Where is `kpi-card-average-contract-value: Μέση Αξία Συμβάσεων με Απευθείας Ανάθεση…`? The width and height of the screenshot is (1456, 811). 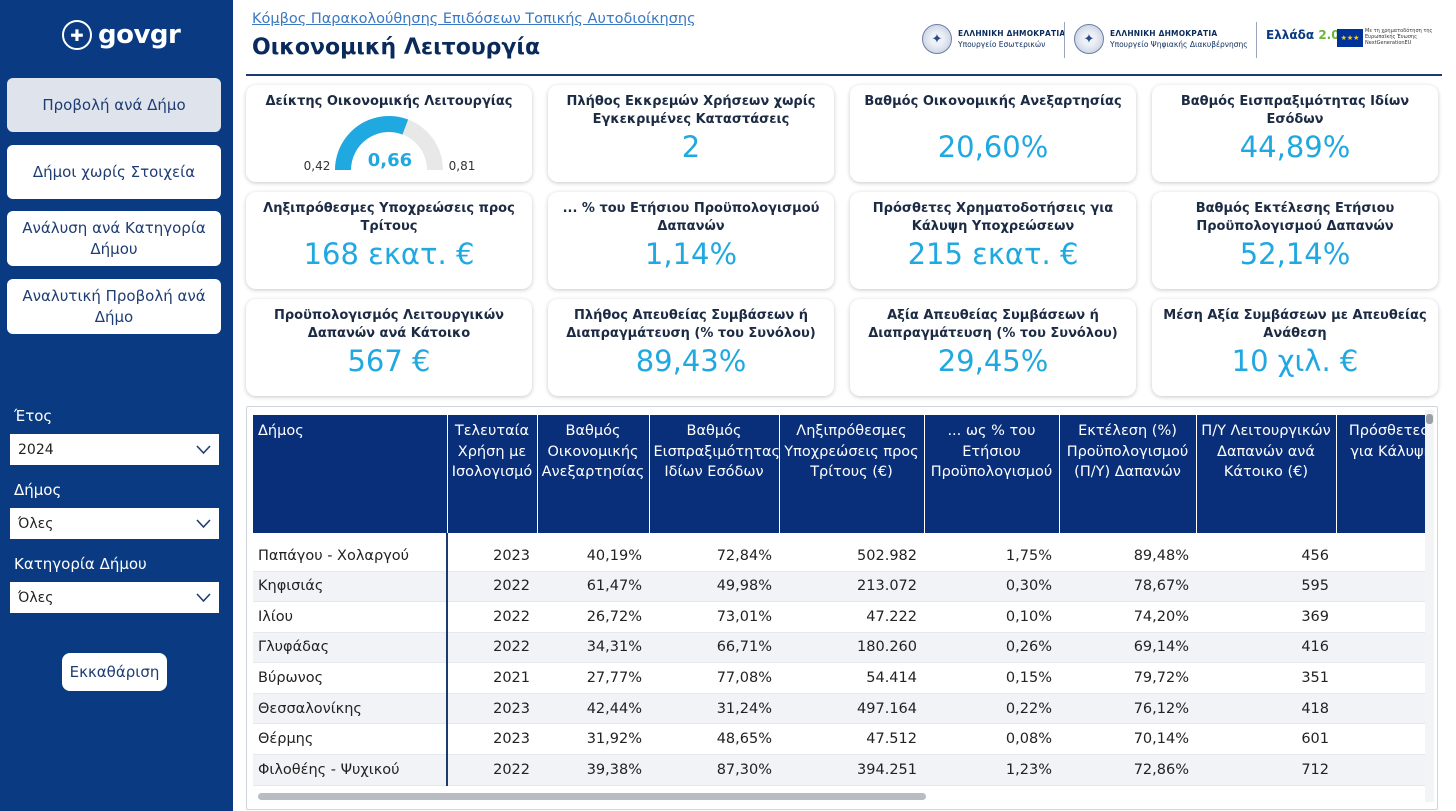
kpi-card-average-contract-value: Μέση Αξία Συμβάσεων με Απευθείας Ανάθεση… is located at coordinates (1295, 347).